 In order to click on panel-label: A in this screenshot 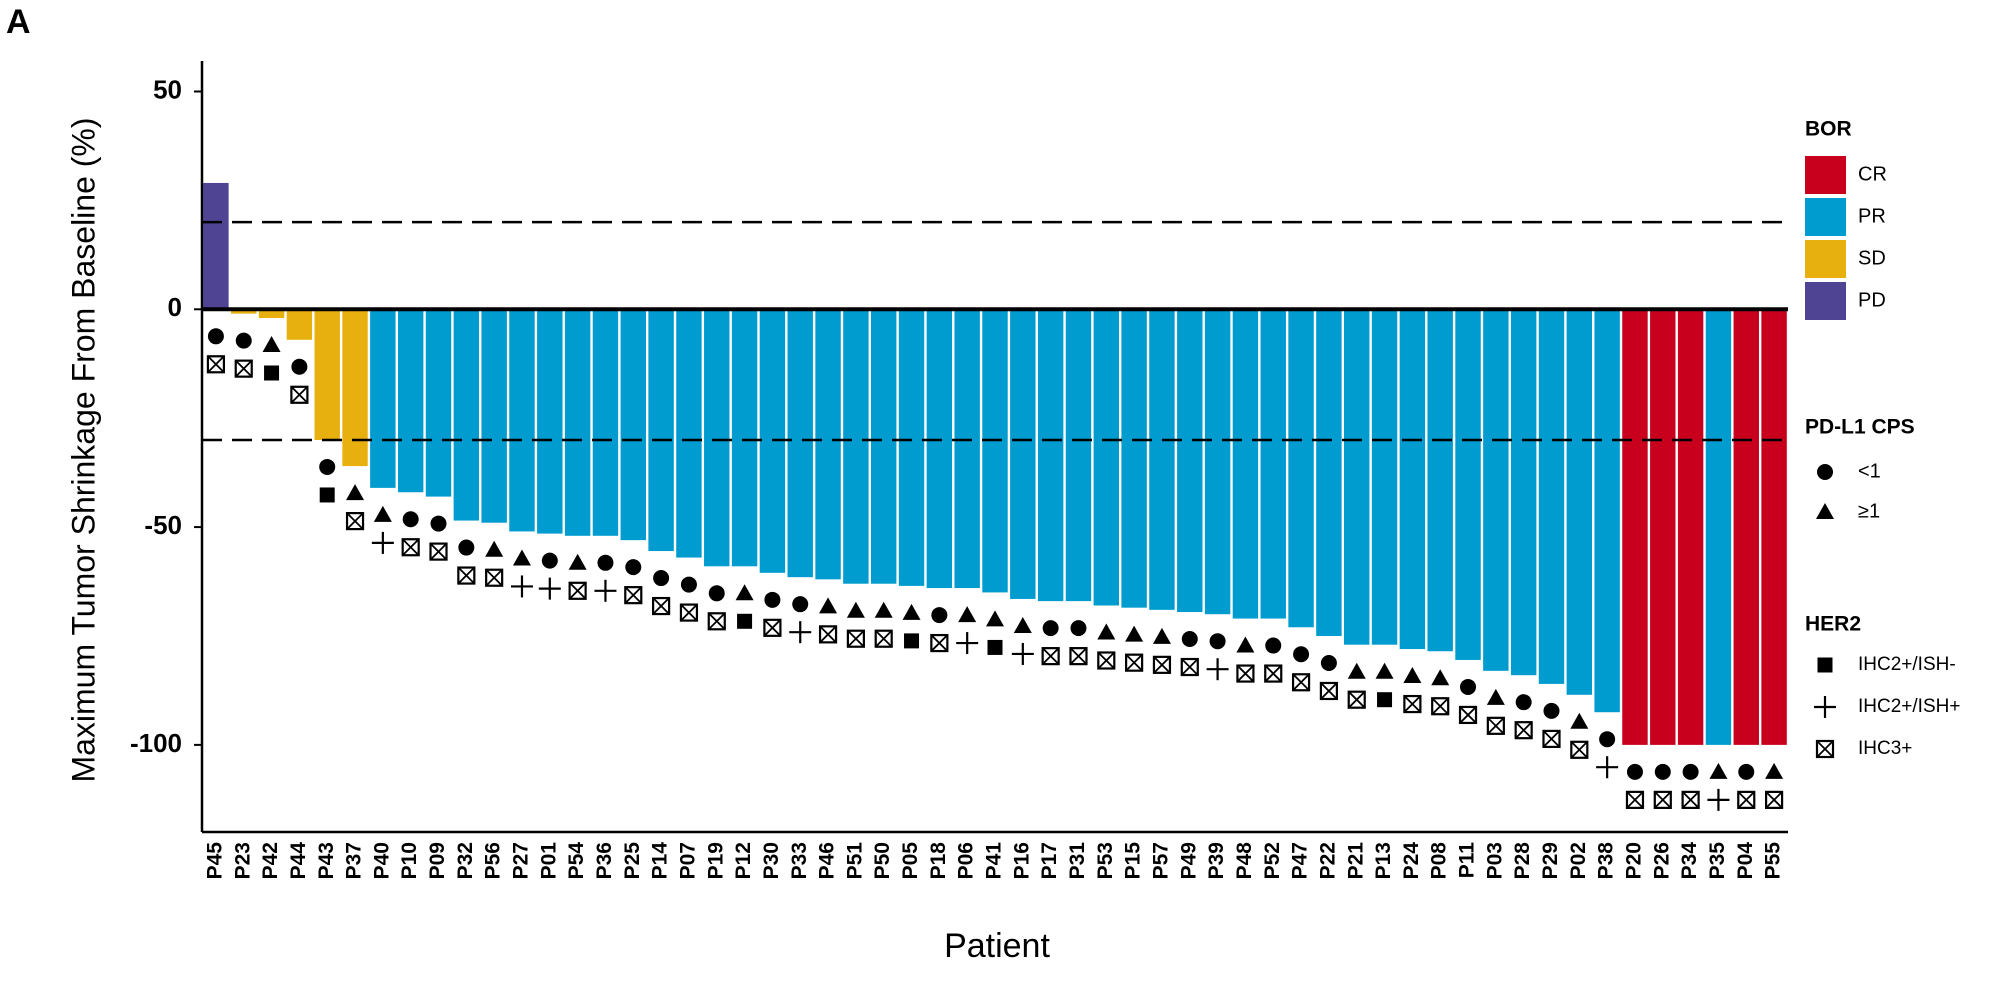, I will do `click(18, 22)`.